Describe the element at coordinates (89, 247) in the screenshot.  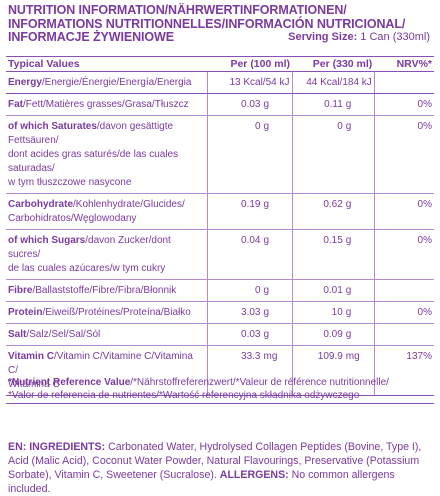
I see `nutrient-translations: /davon Zucker/dont sucres/` at that location.